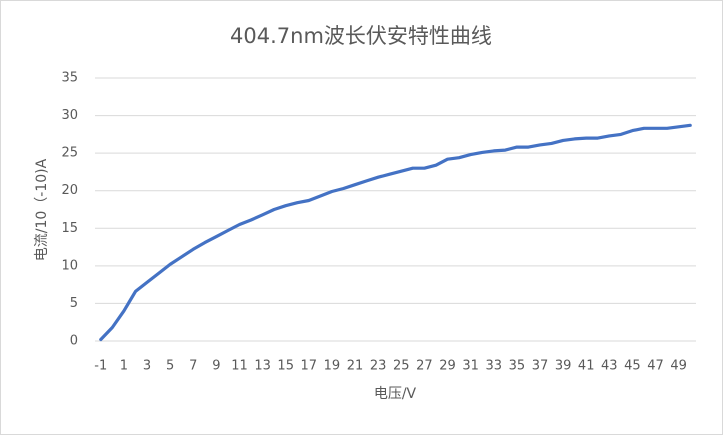 This screenshot has height=435, width=723. What do you see at coordinates (395, 394) in the screenshot?
I see `x-axis-label: 电压/V` at bounding box center [395, 394].